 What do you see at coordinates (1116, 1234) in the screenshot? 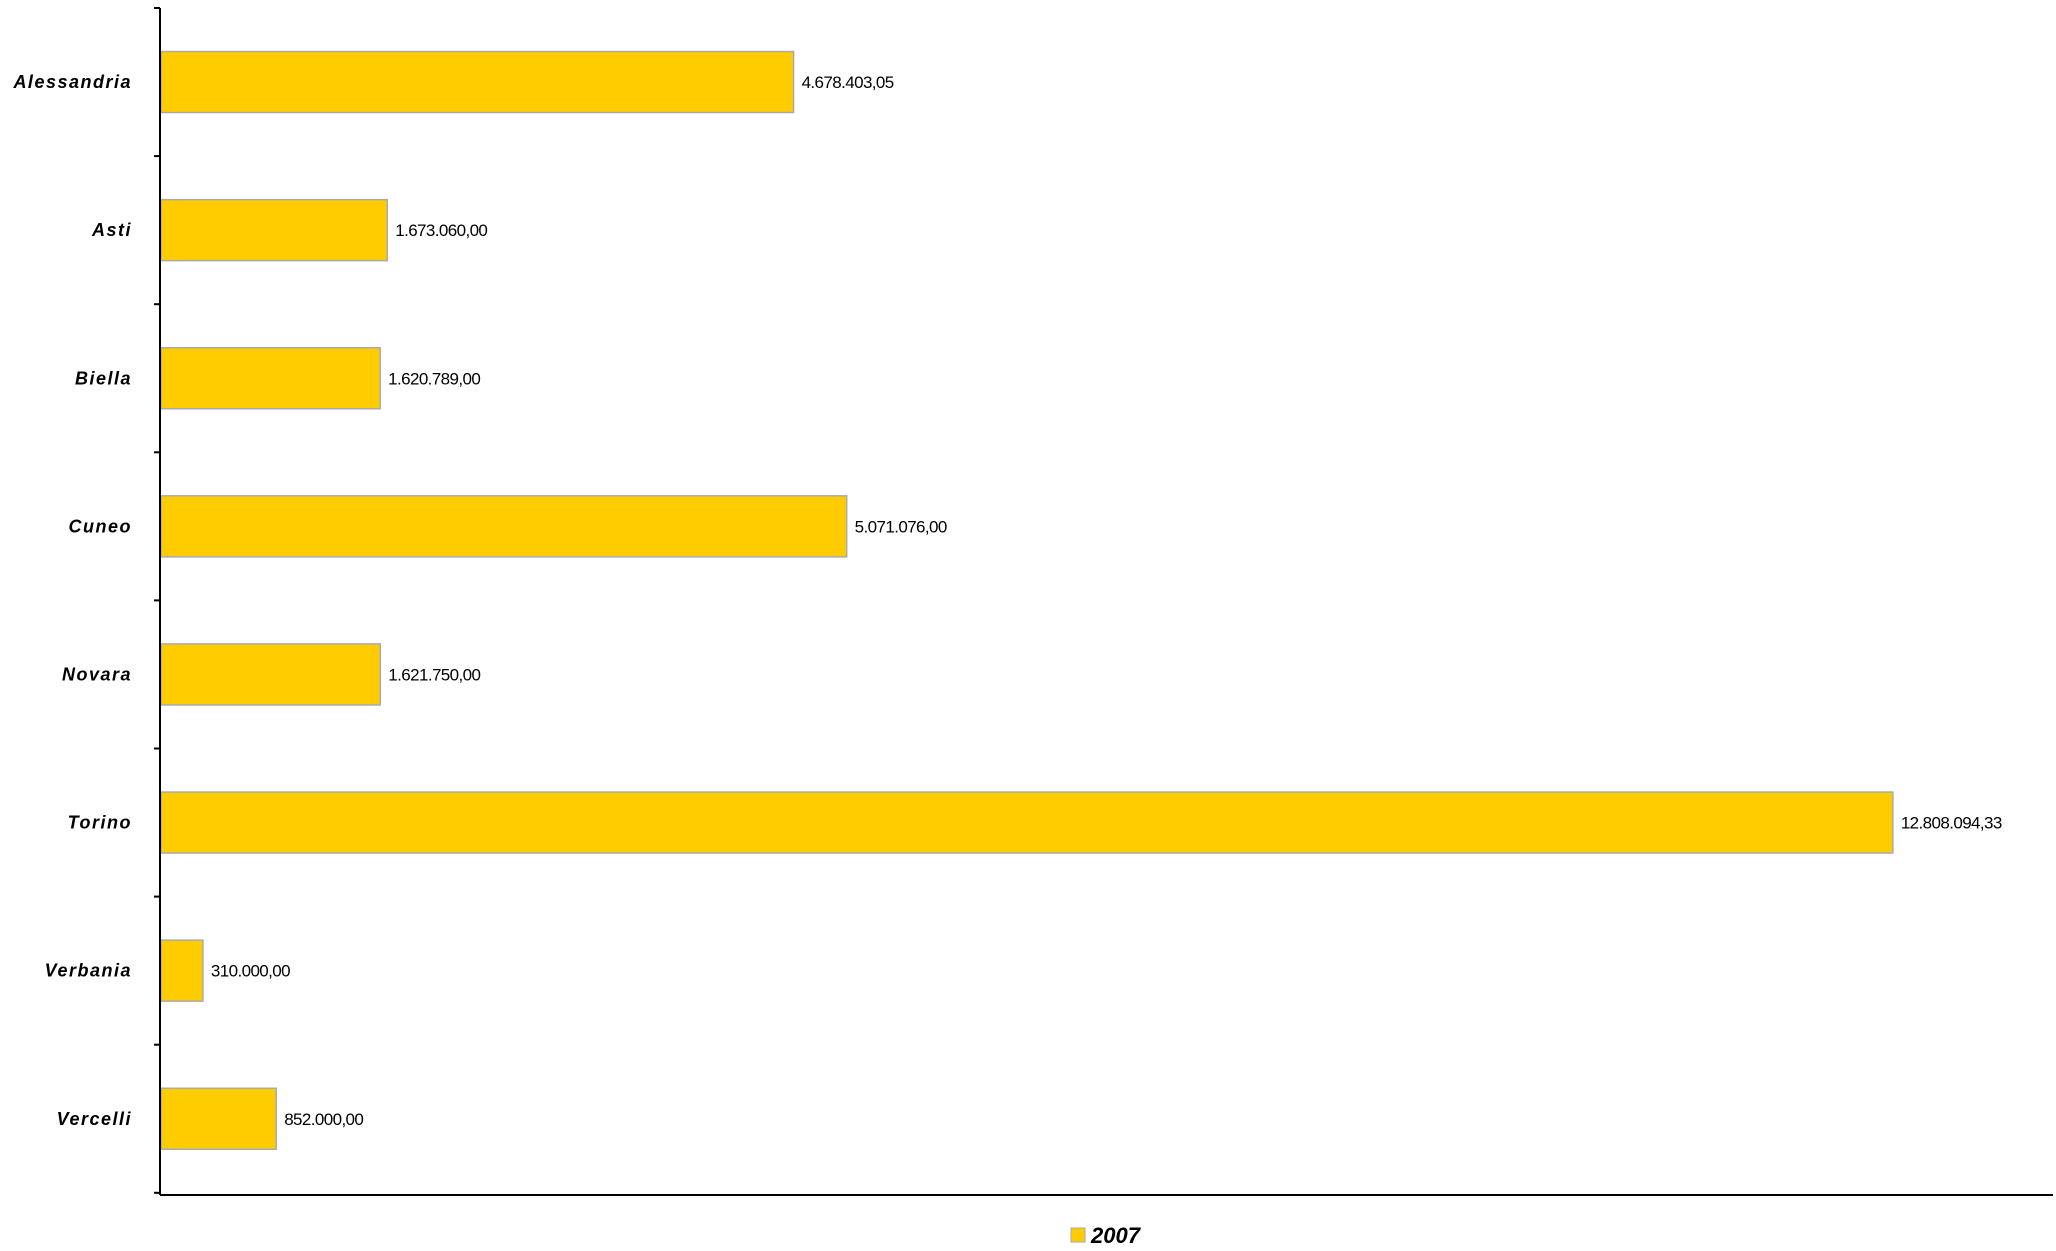
I see `legend-label-2007: 2007` at bounding box center [1116, 1234].